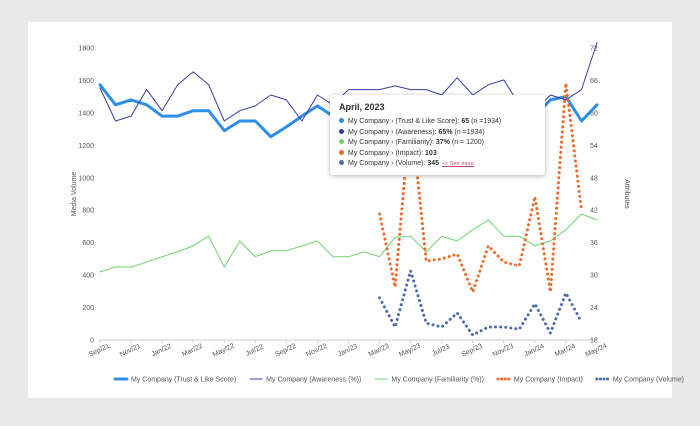  What do you see at coordinates (86, 81) in the screenshot?
I see `y-tick-label: 1600` at bounding box center [86, 81].